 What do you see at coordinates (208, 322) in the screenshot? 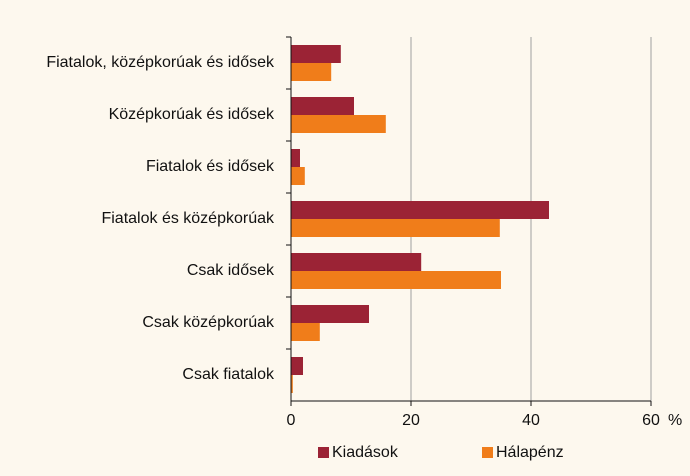
I see `y-tick-label: Csak középkorúak` at bounding box center [208, 322].